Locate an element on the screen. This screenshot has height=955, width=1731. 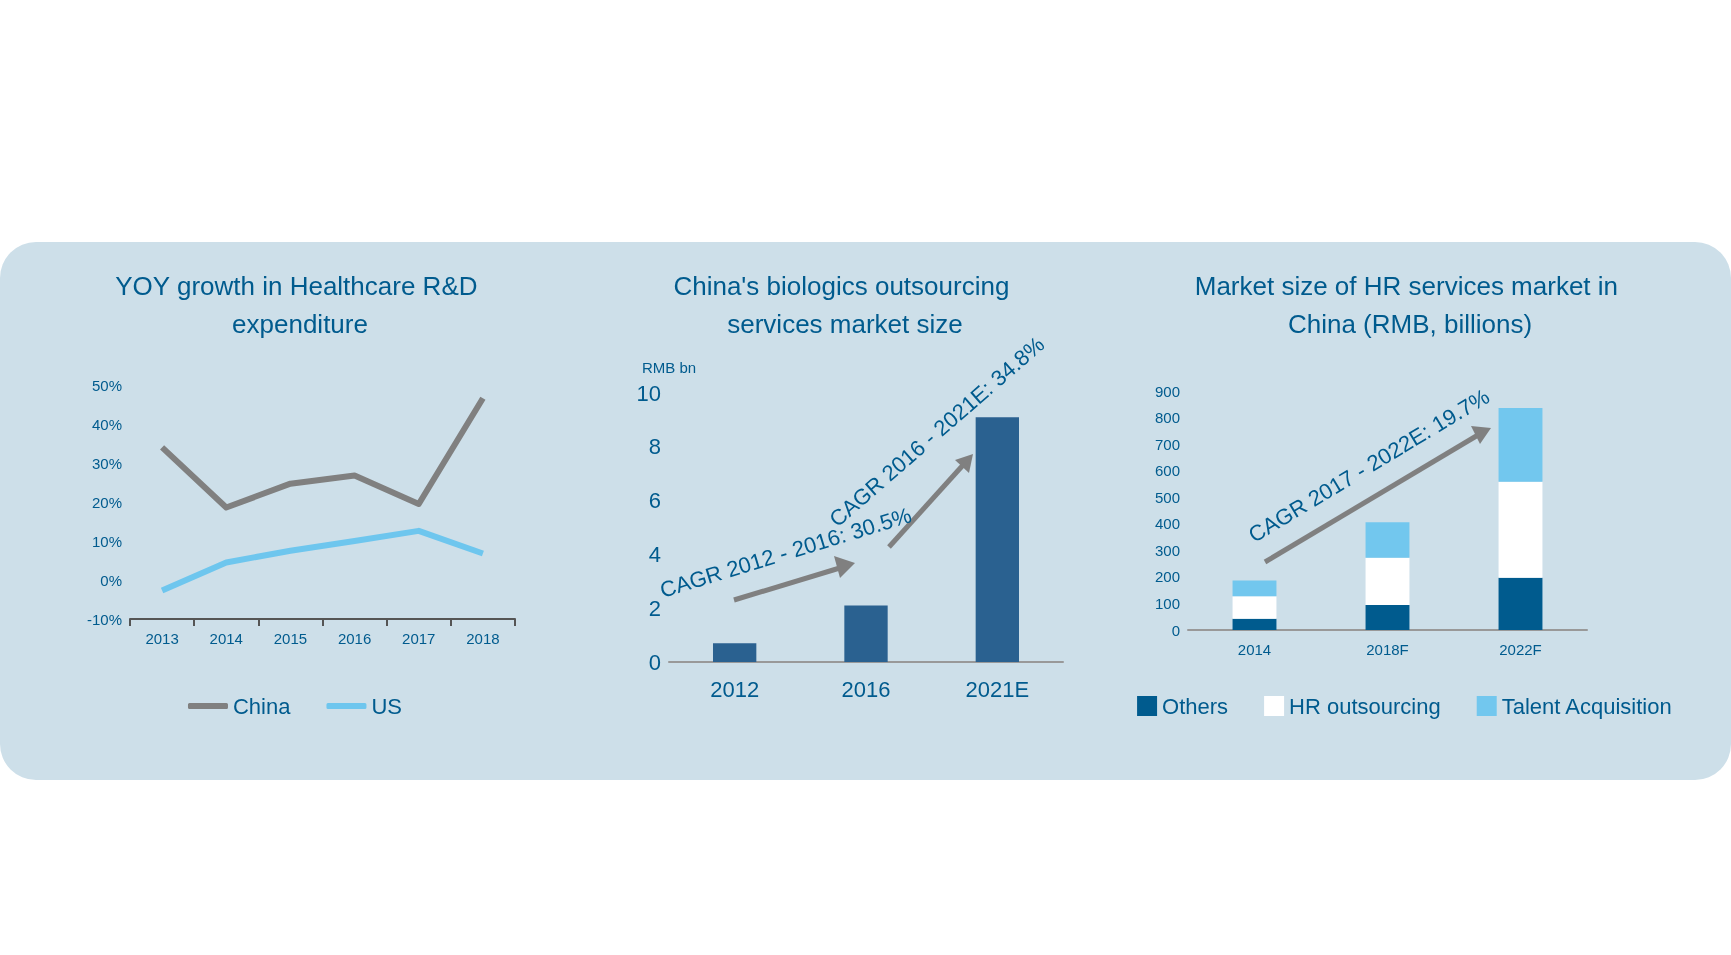
y-tick-label: 900 is located at coordinates (1167, 391).